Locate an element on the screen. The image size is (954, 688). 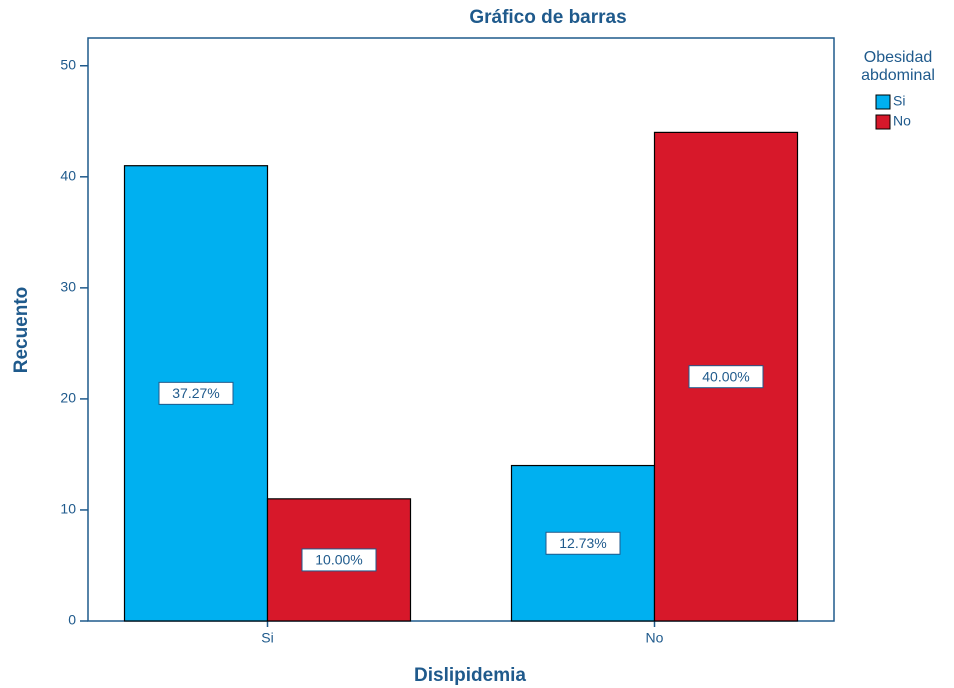
legend-label: No is located at coordinates (902, 121).